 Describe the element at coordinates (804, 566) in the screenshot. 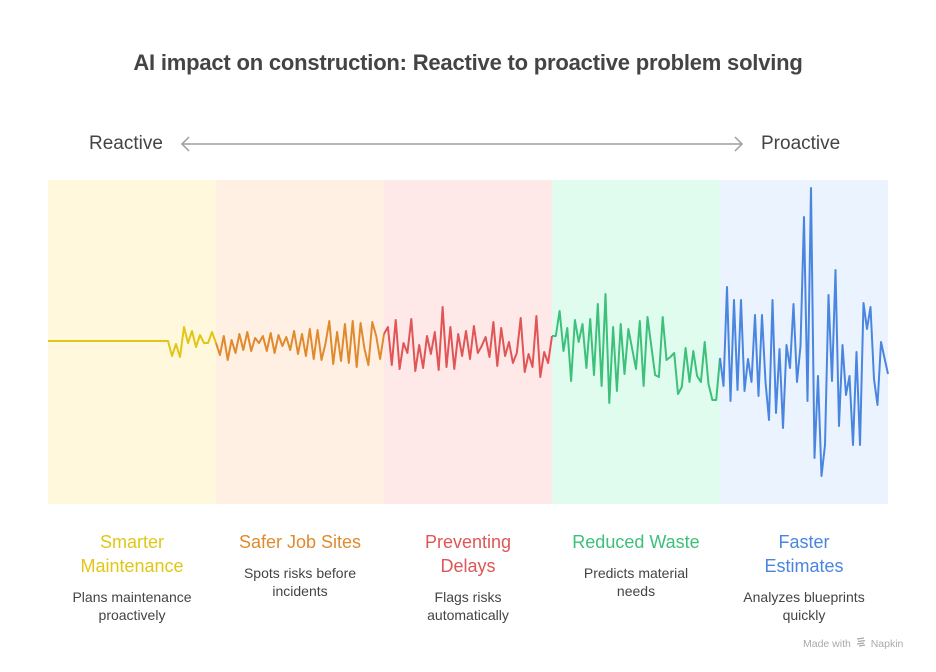

I see `segment-title-line: Estimates` at that location.